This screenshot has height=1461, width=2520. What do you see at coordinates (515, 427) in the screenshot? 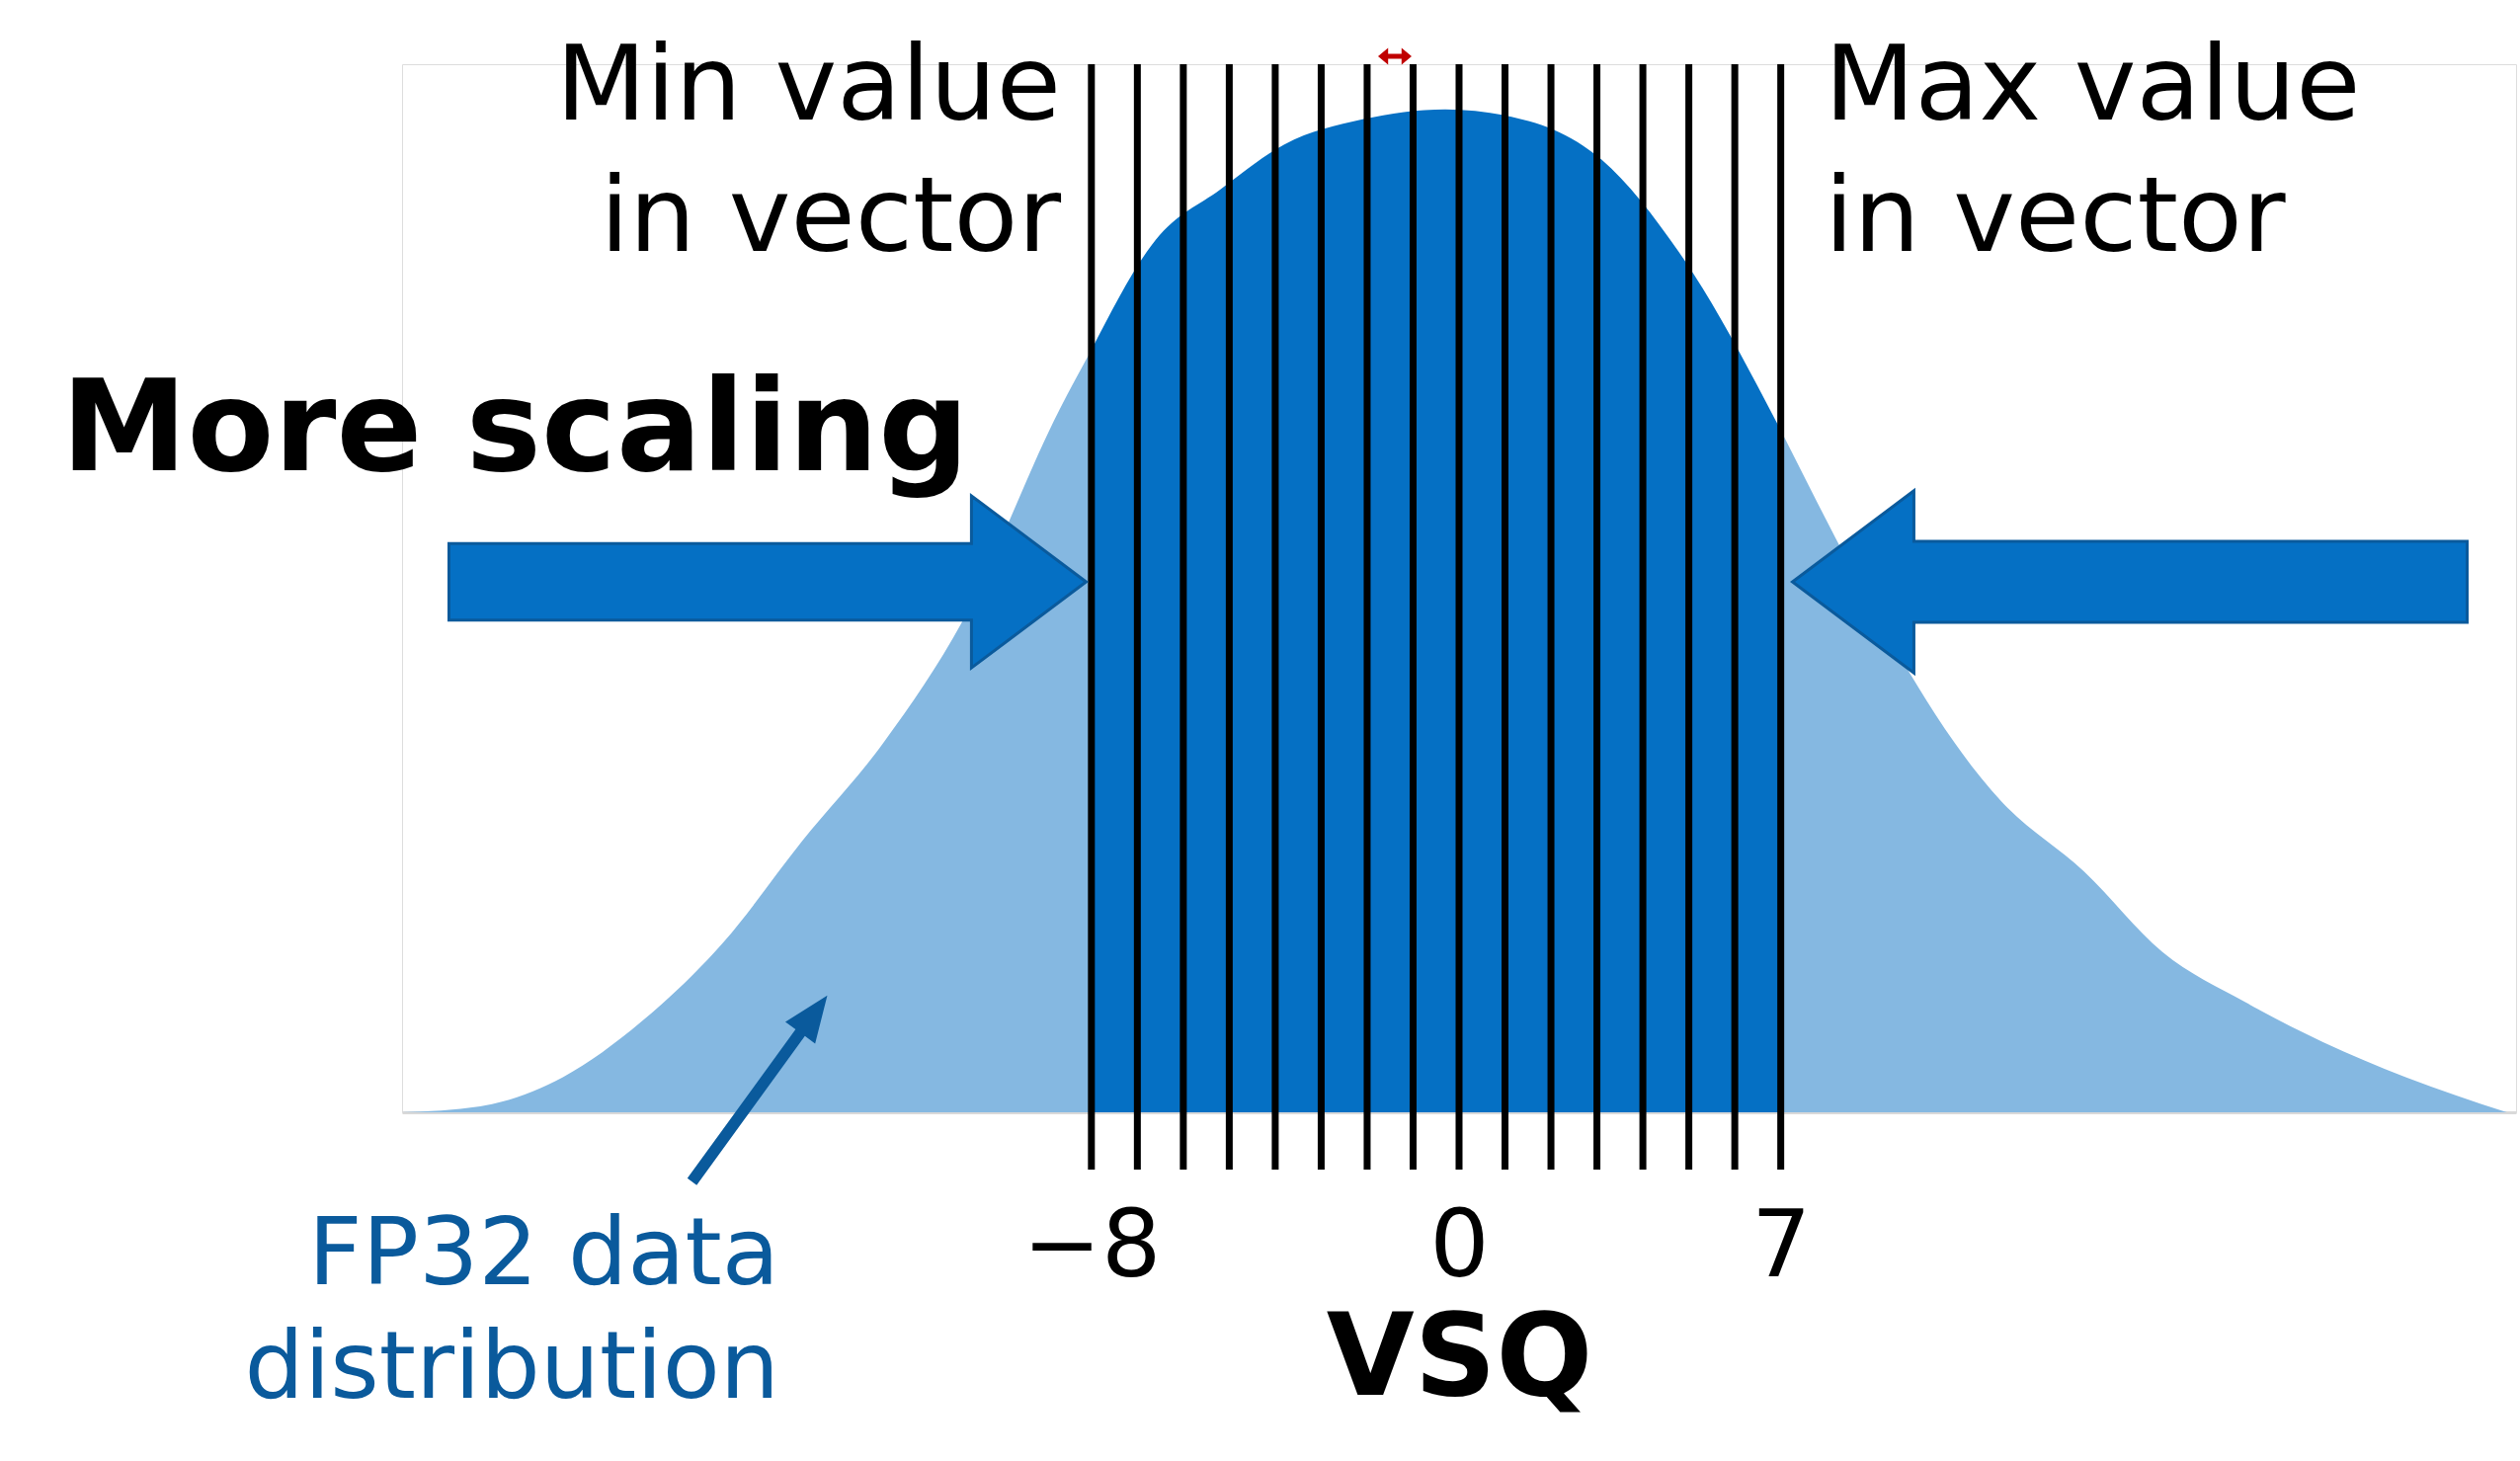
I see `annotation: More scaling` at bounding box center [515, 427].